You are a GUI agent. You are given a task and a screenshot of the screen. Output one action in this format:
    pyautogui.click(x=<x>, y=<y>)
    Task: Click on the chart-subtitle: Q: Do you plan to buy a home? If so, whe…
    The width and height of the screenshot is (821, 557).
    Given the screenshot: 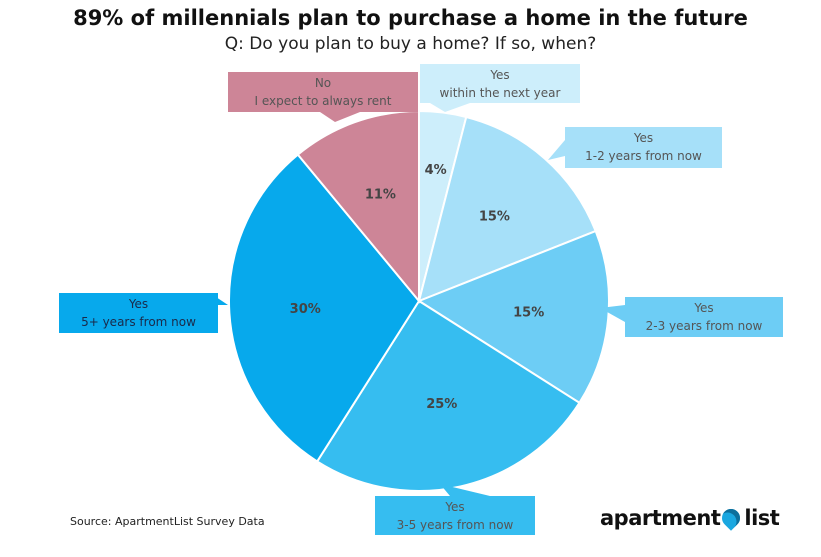 What is the action you would take?
    pyautogui.click(x=410, y=44)
    